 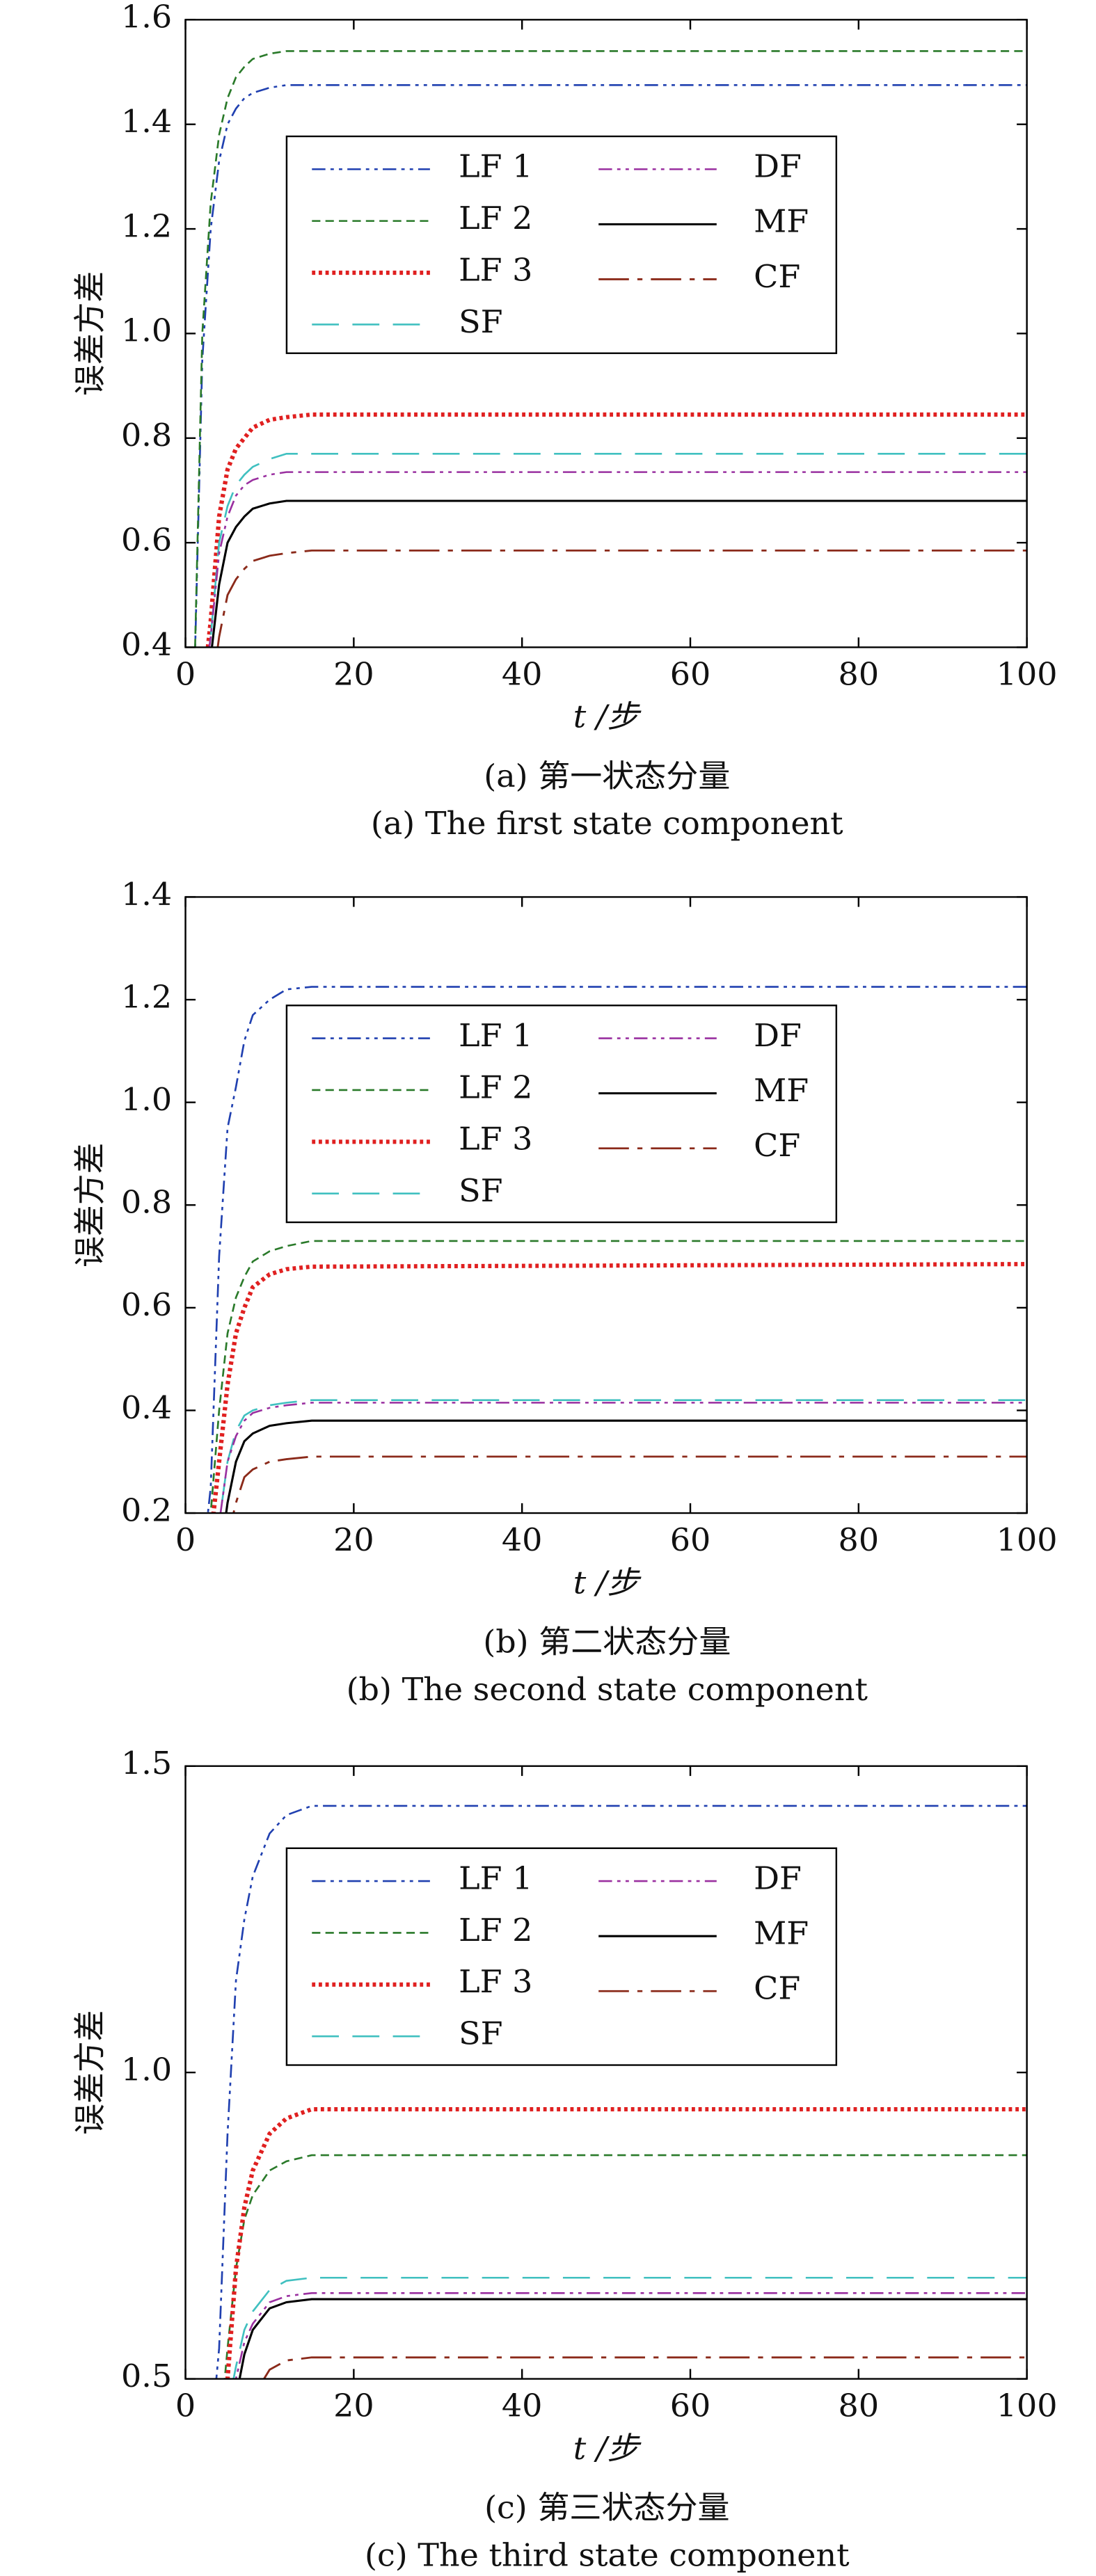 I want to click on caption-en: (b) The second state component, so click(x=607, y=1689).